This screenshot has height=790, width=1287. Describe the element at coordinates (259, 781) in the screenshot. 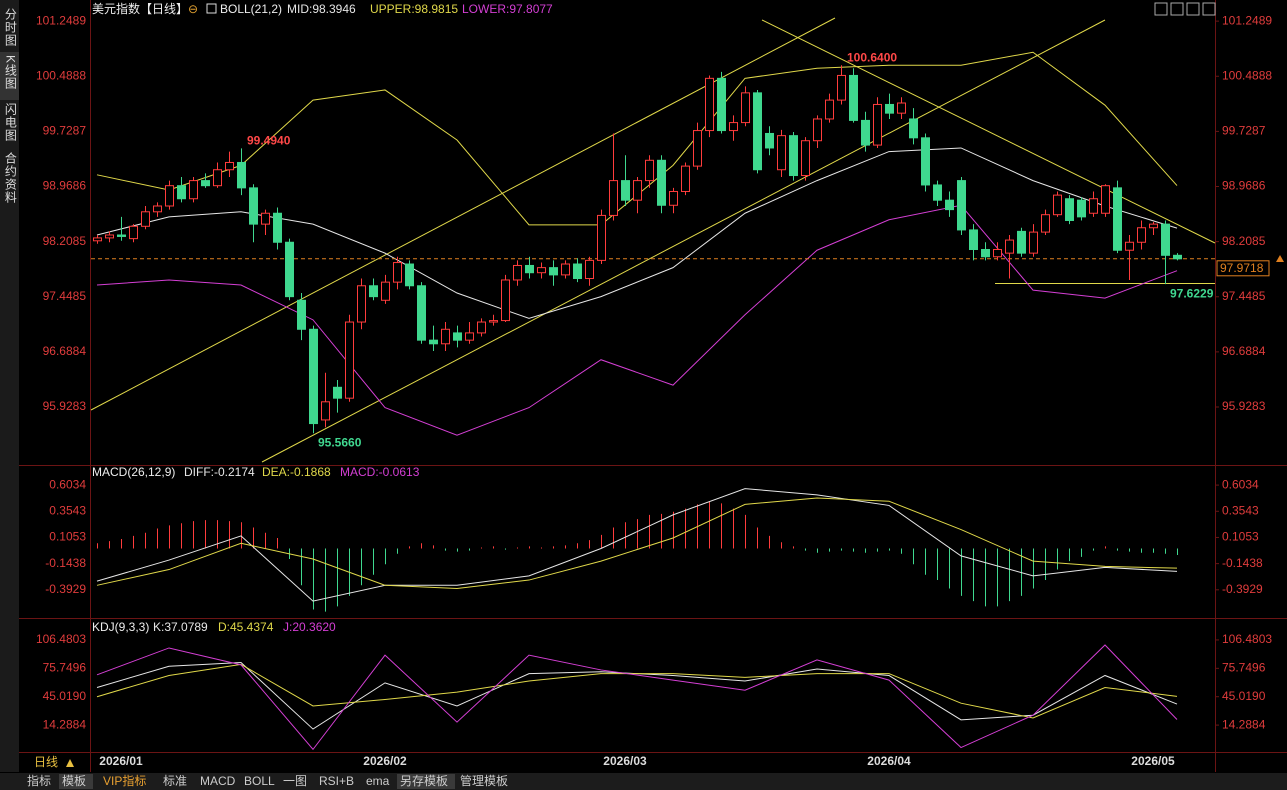

I see `toolbar-item: BOLL` at that location.